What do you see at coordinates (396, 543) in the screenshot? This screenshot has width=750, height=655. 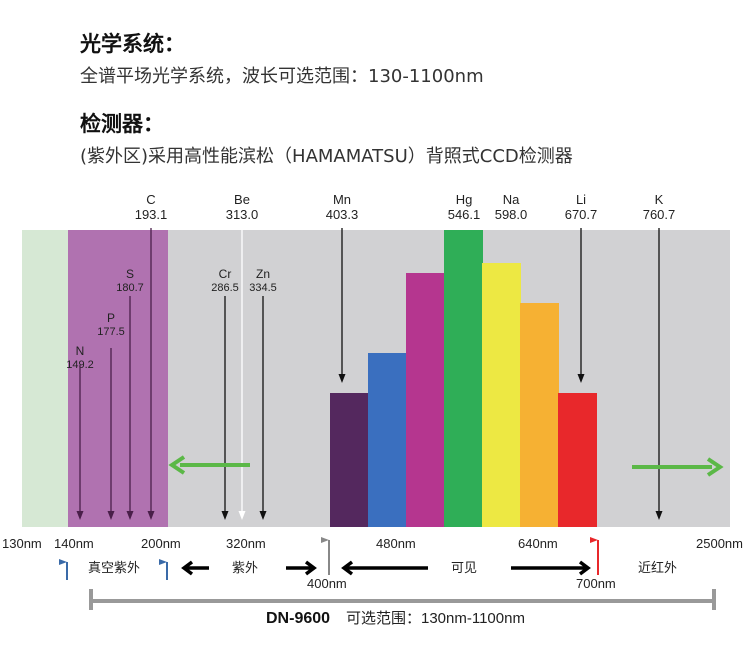 I see `tick-480: 480nm` at bounding box center [396, 543].